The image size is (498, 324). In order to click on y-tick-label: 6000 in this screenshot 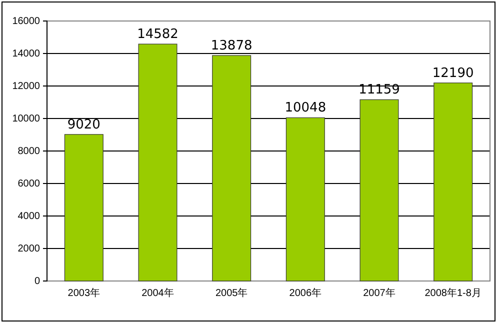, I will do `click(29, 184)`.